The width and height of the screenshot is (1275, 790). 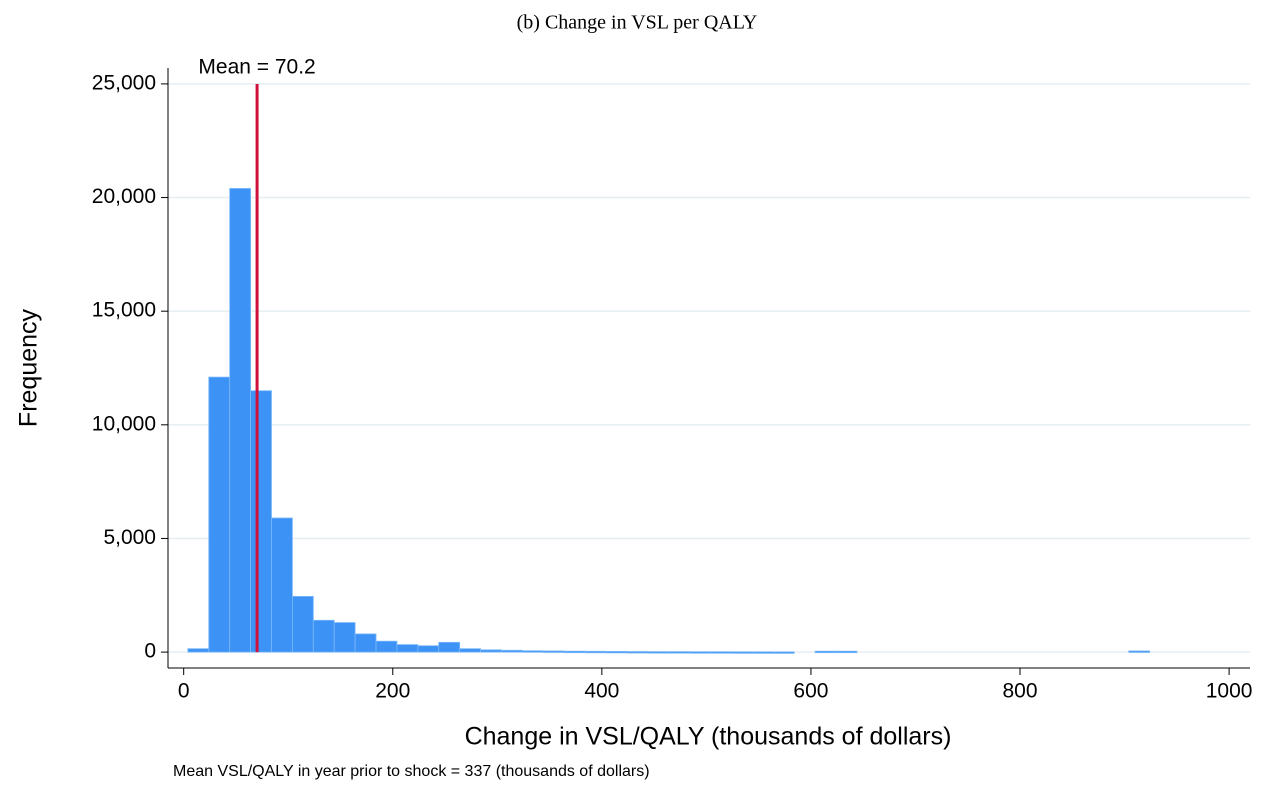 I want to click on x-tick-label: 400, so click(x=601, y=691).